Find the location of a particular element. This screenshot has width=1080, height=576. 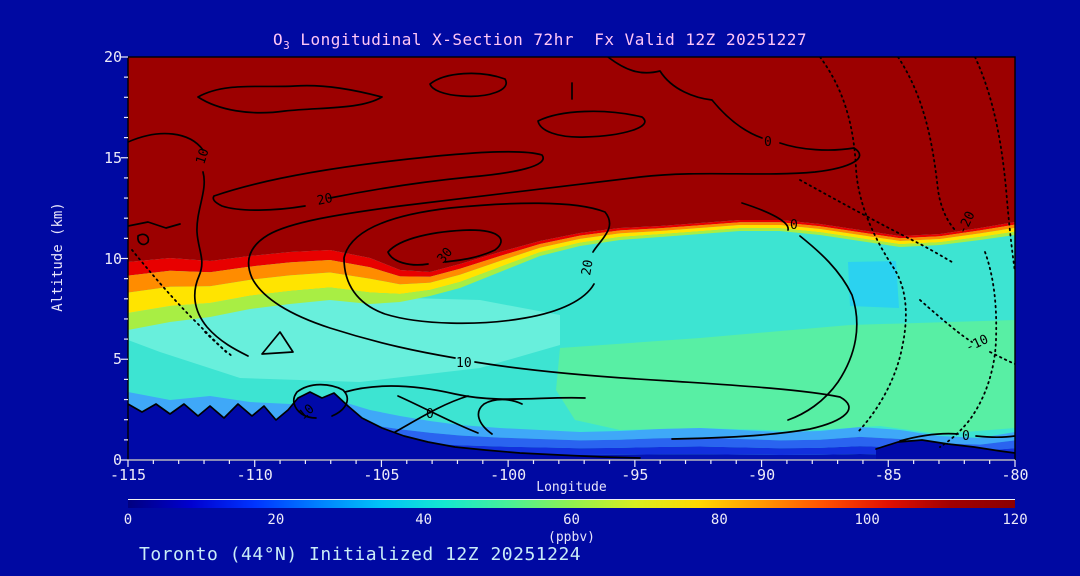

fill-region-navy-right is located at coordinates (945, 450).